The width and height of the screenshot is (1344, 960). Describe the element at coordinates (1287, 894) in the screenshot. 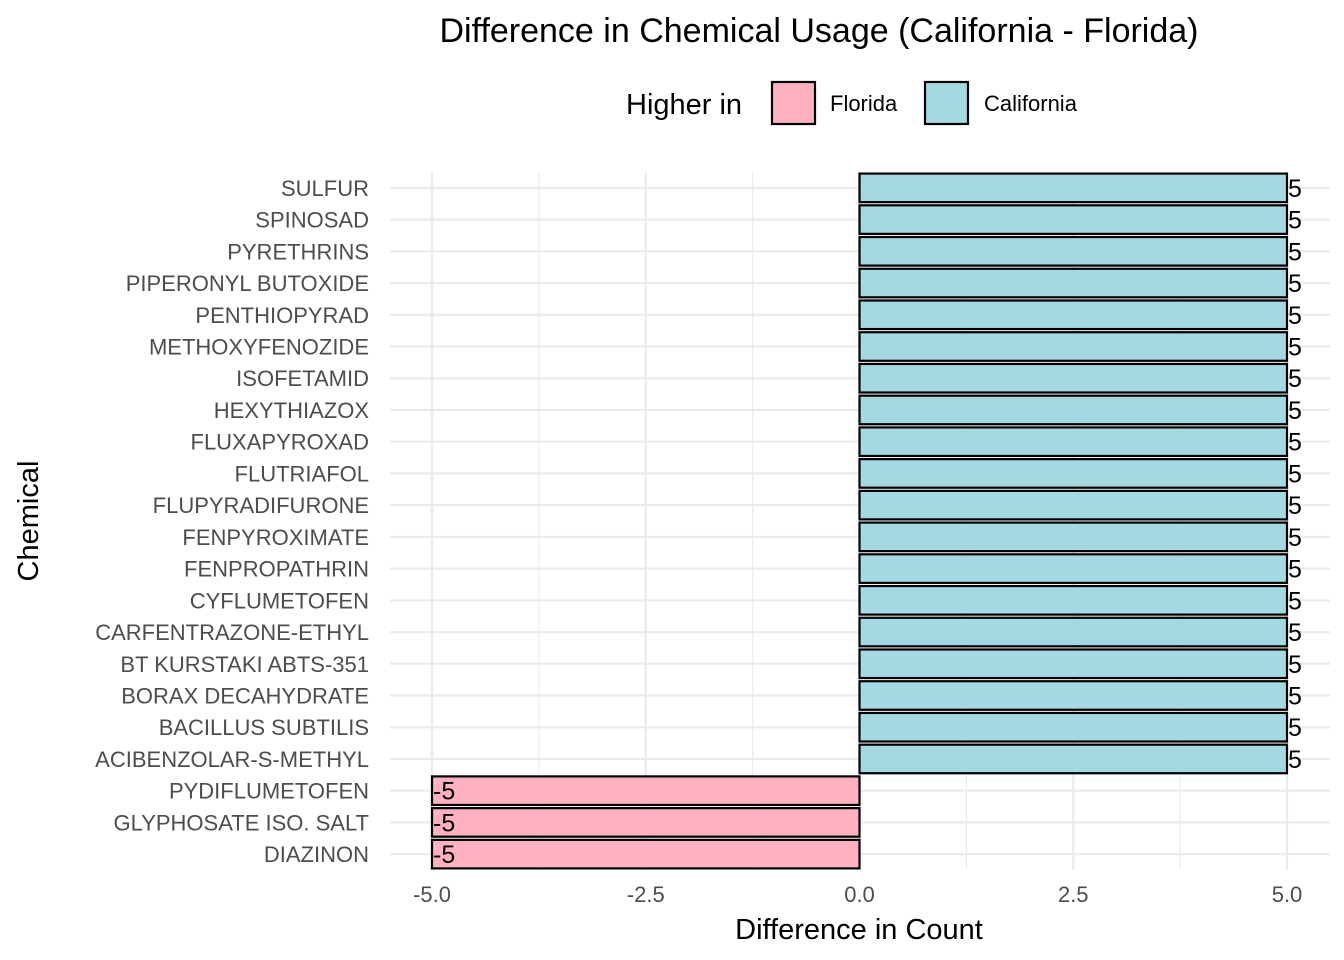

I see `x-tick-label: 5.0` at that location.